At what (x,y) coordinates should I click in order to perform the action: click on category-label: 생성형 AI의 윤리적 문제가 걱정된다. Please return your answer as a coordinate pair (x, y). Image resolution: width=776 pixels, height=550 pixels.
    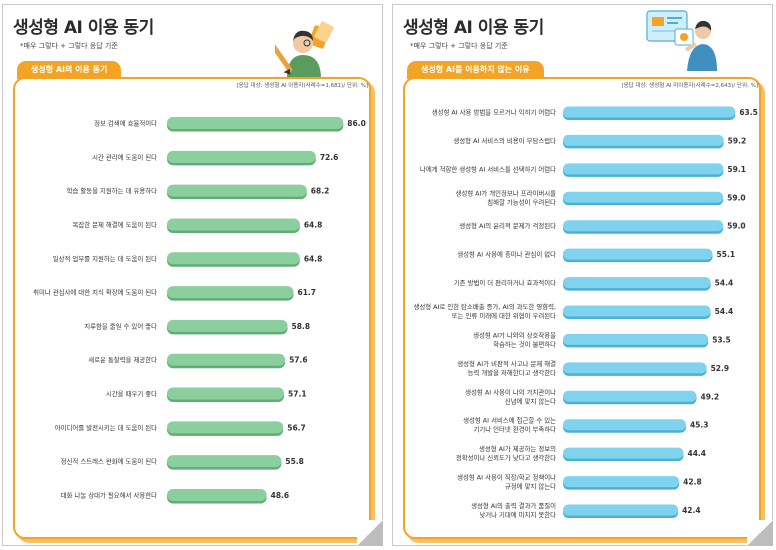
    Looking at the image, I should click on (507, 225).